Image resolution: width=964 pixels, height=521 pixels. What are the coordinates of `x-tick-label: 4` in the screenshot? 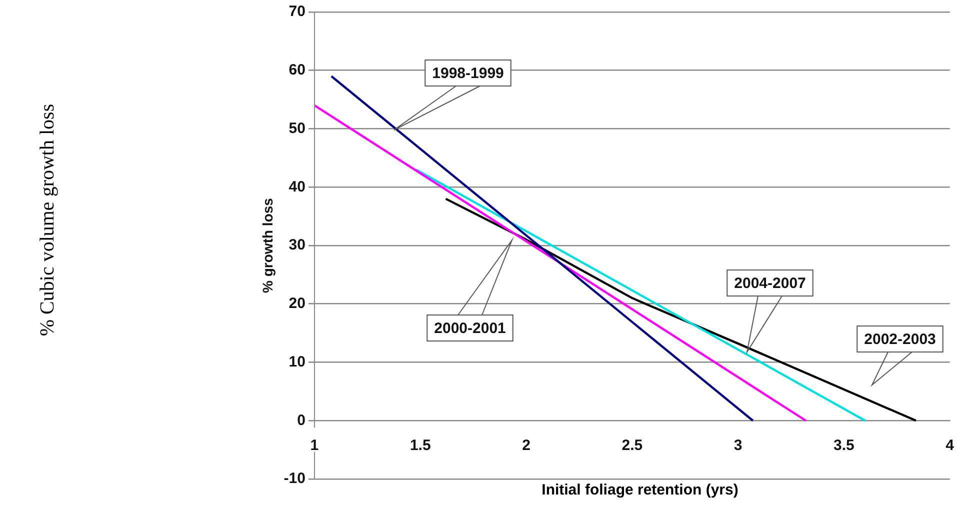 It's located at (950, 445).